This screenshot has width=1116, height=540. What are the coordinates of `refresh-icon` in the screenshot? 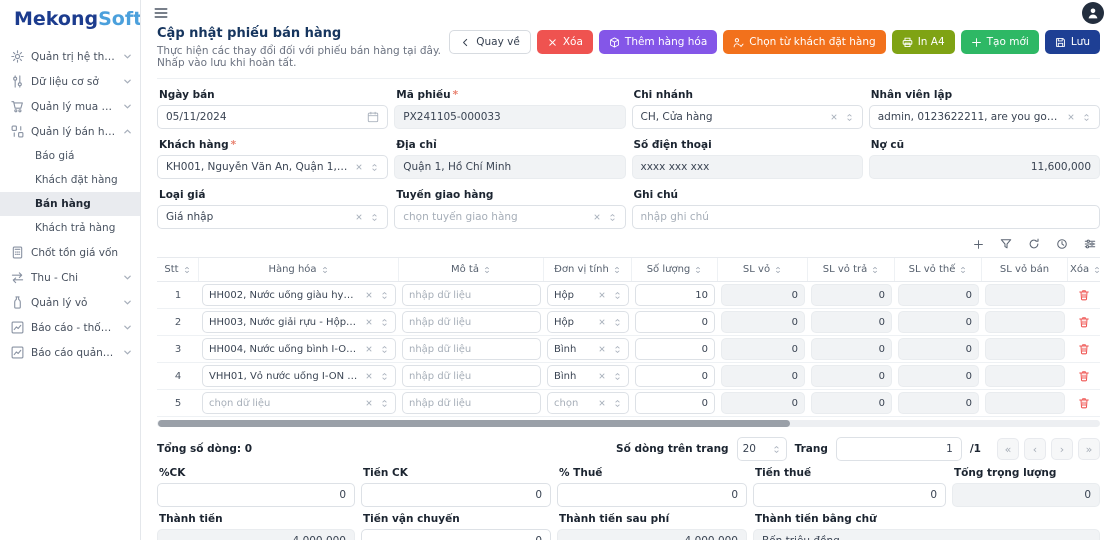 It's located at (1034, 244).